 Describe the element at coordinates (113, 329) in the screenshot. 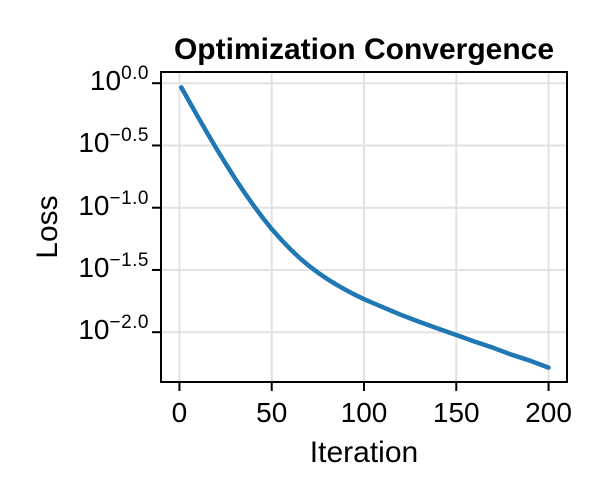

I see `y-tick-label: 10−2.0` at that location.